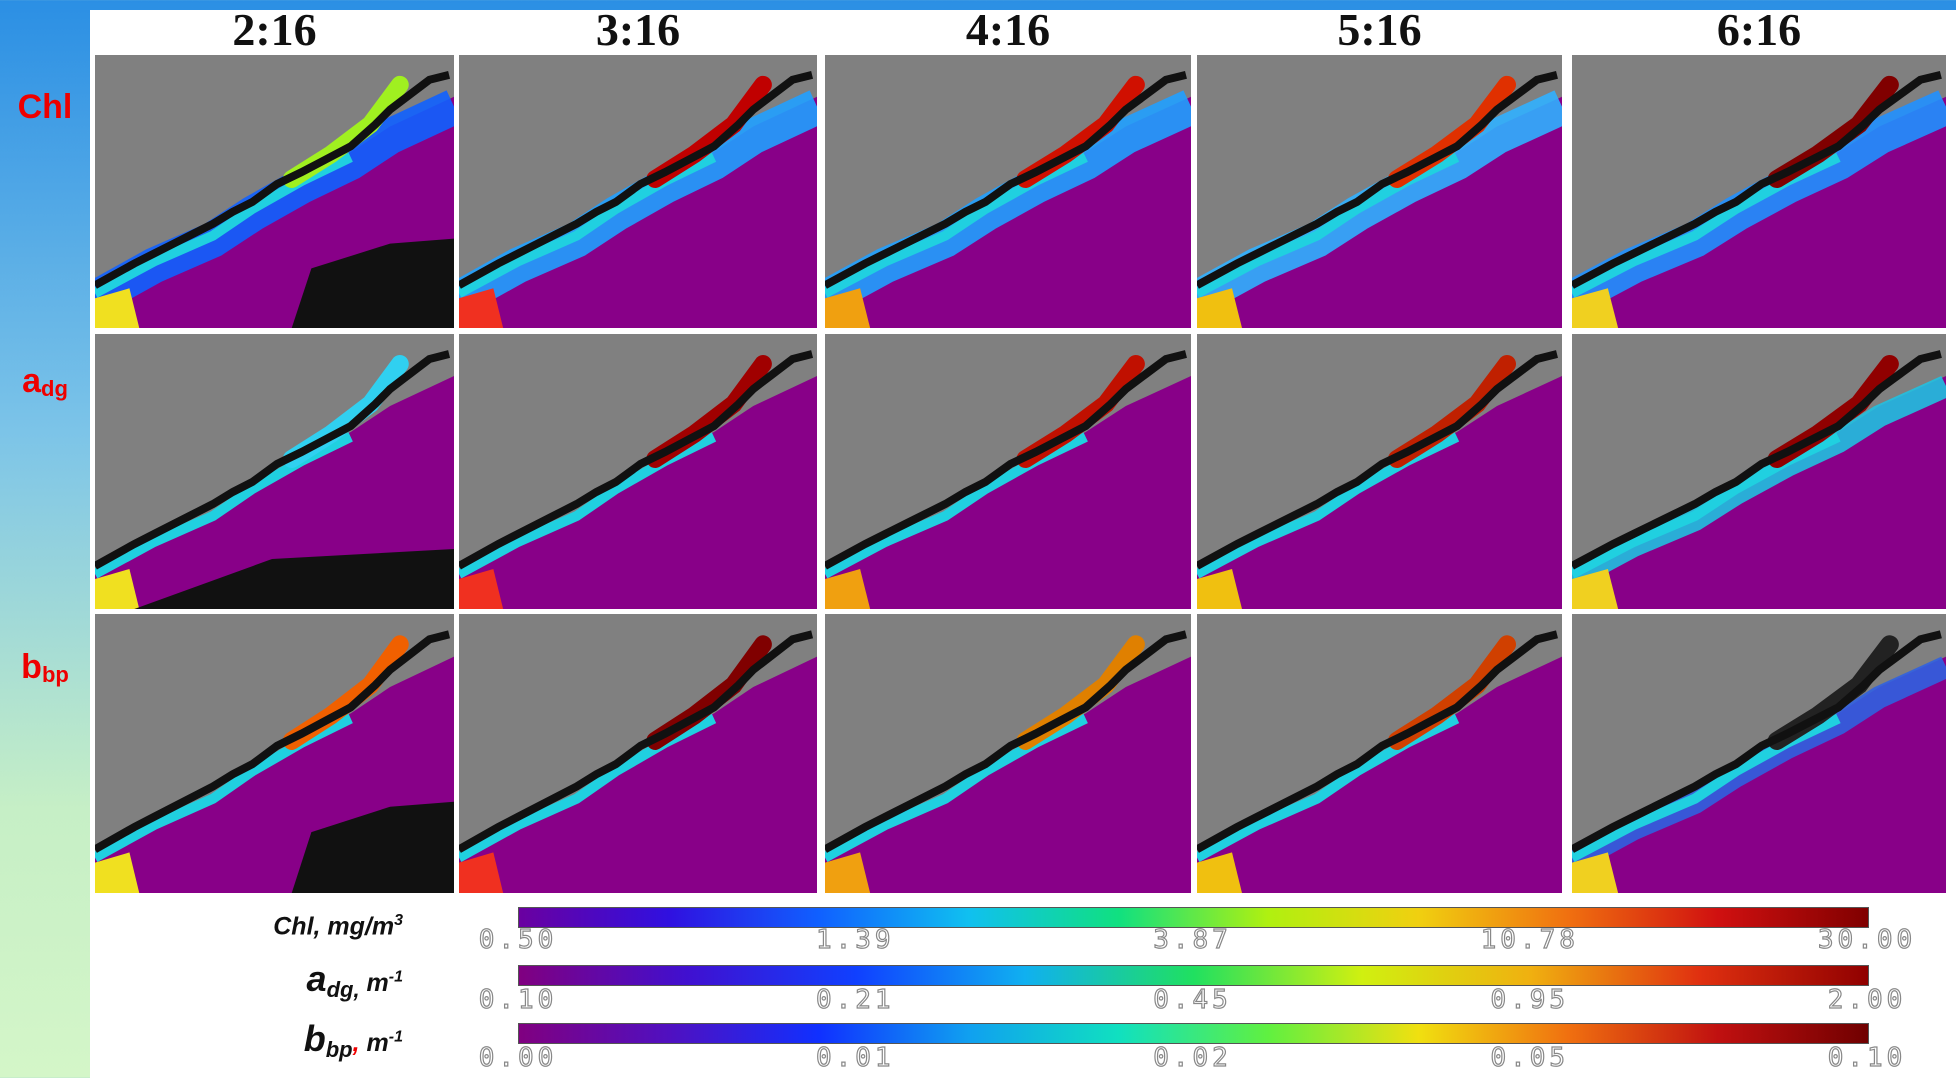 The height and width of the screenshot is (1078, 1956). Describe the element at coordinates (1529, 939) in the screenshot. I see `colorbar-tick-label: 10.78` at that location.